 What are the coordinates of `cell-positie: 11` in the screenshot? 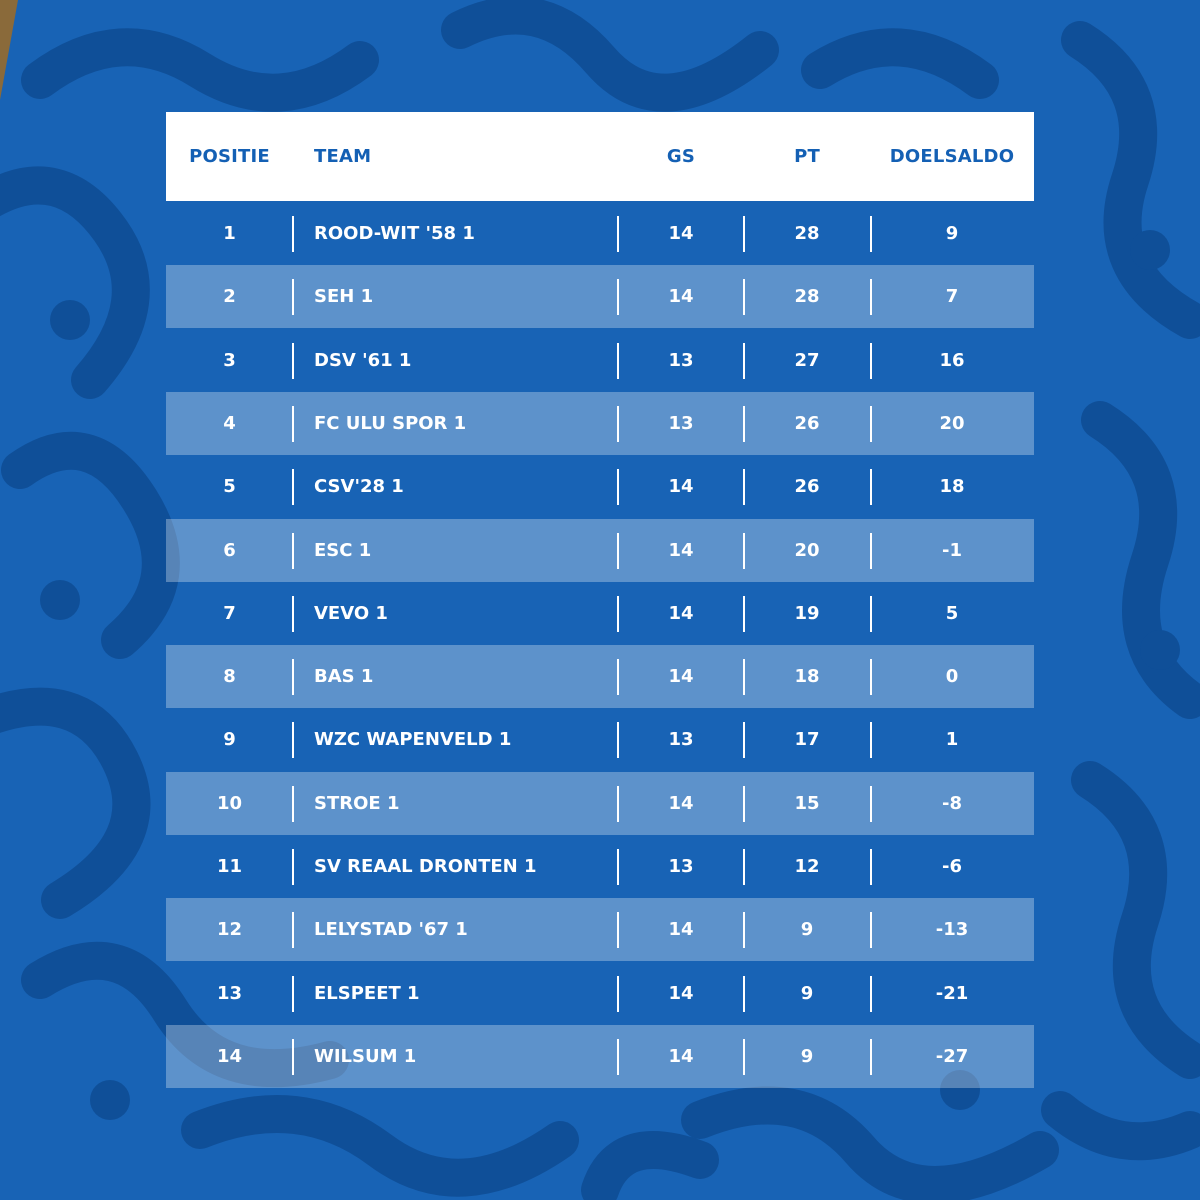 It's located at (229, 866).